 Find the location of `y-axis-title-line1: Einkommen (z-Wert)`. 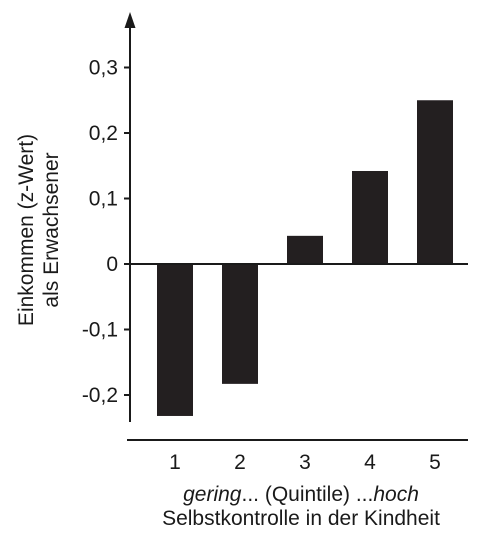

y-axis-title-line1: Einkommen (z-Wert) is located at coordinates (26, 230).